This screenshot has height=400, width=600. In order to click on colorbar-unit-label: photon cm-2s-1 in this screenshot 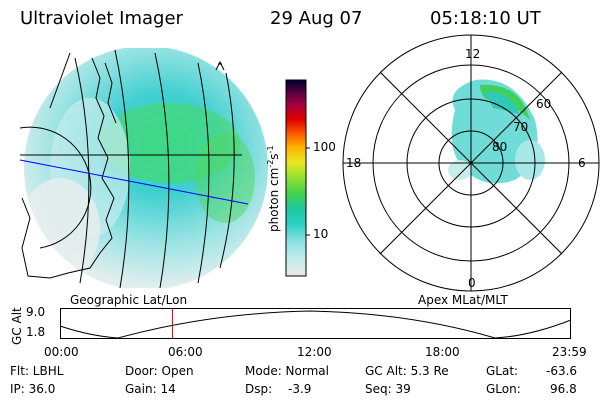, I will do `click(273, 188)`.